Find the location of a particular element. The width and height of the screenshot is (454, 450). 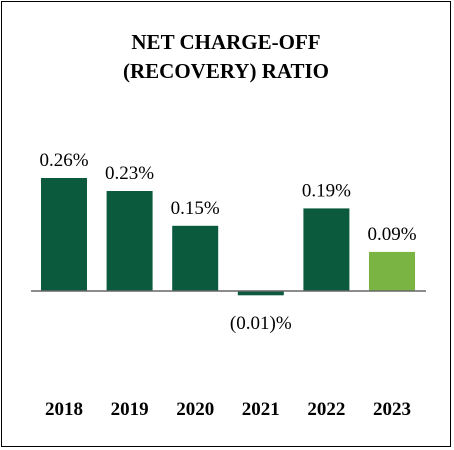

category-label-2020: 2020 is located at coordinates (195, 409).